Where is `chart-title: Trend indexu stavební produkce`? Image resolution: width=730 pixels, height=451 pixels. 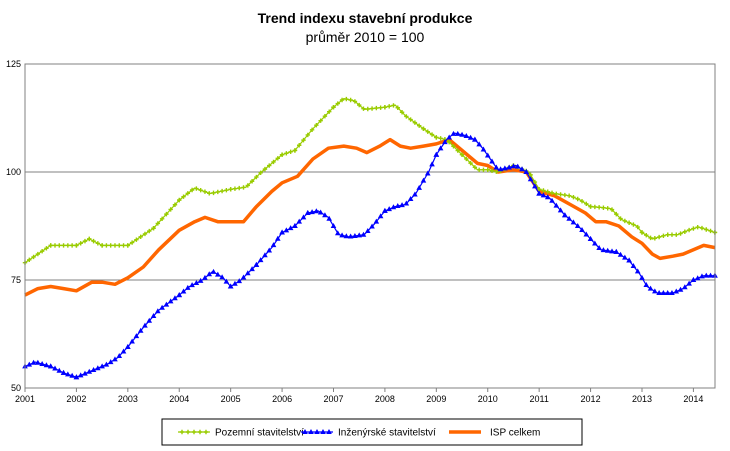 chart-title: Trend indexu stavební produkce is located at coordinates (365, 18).